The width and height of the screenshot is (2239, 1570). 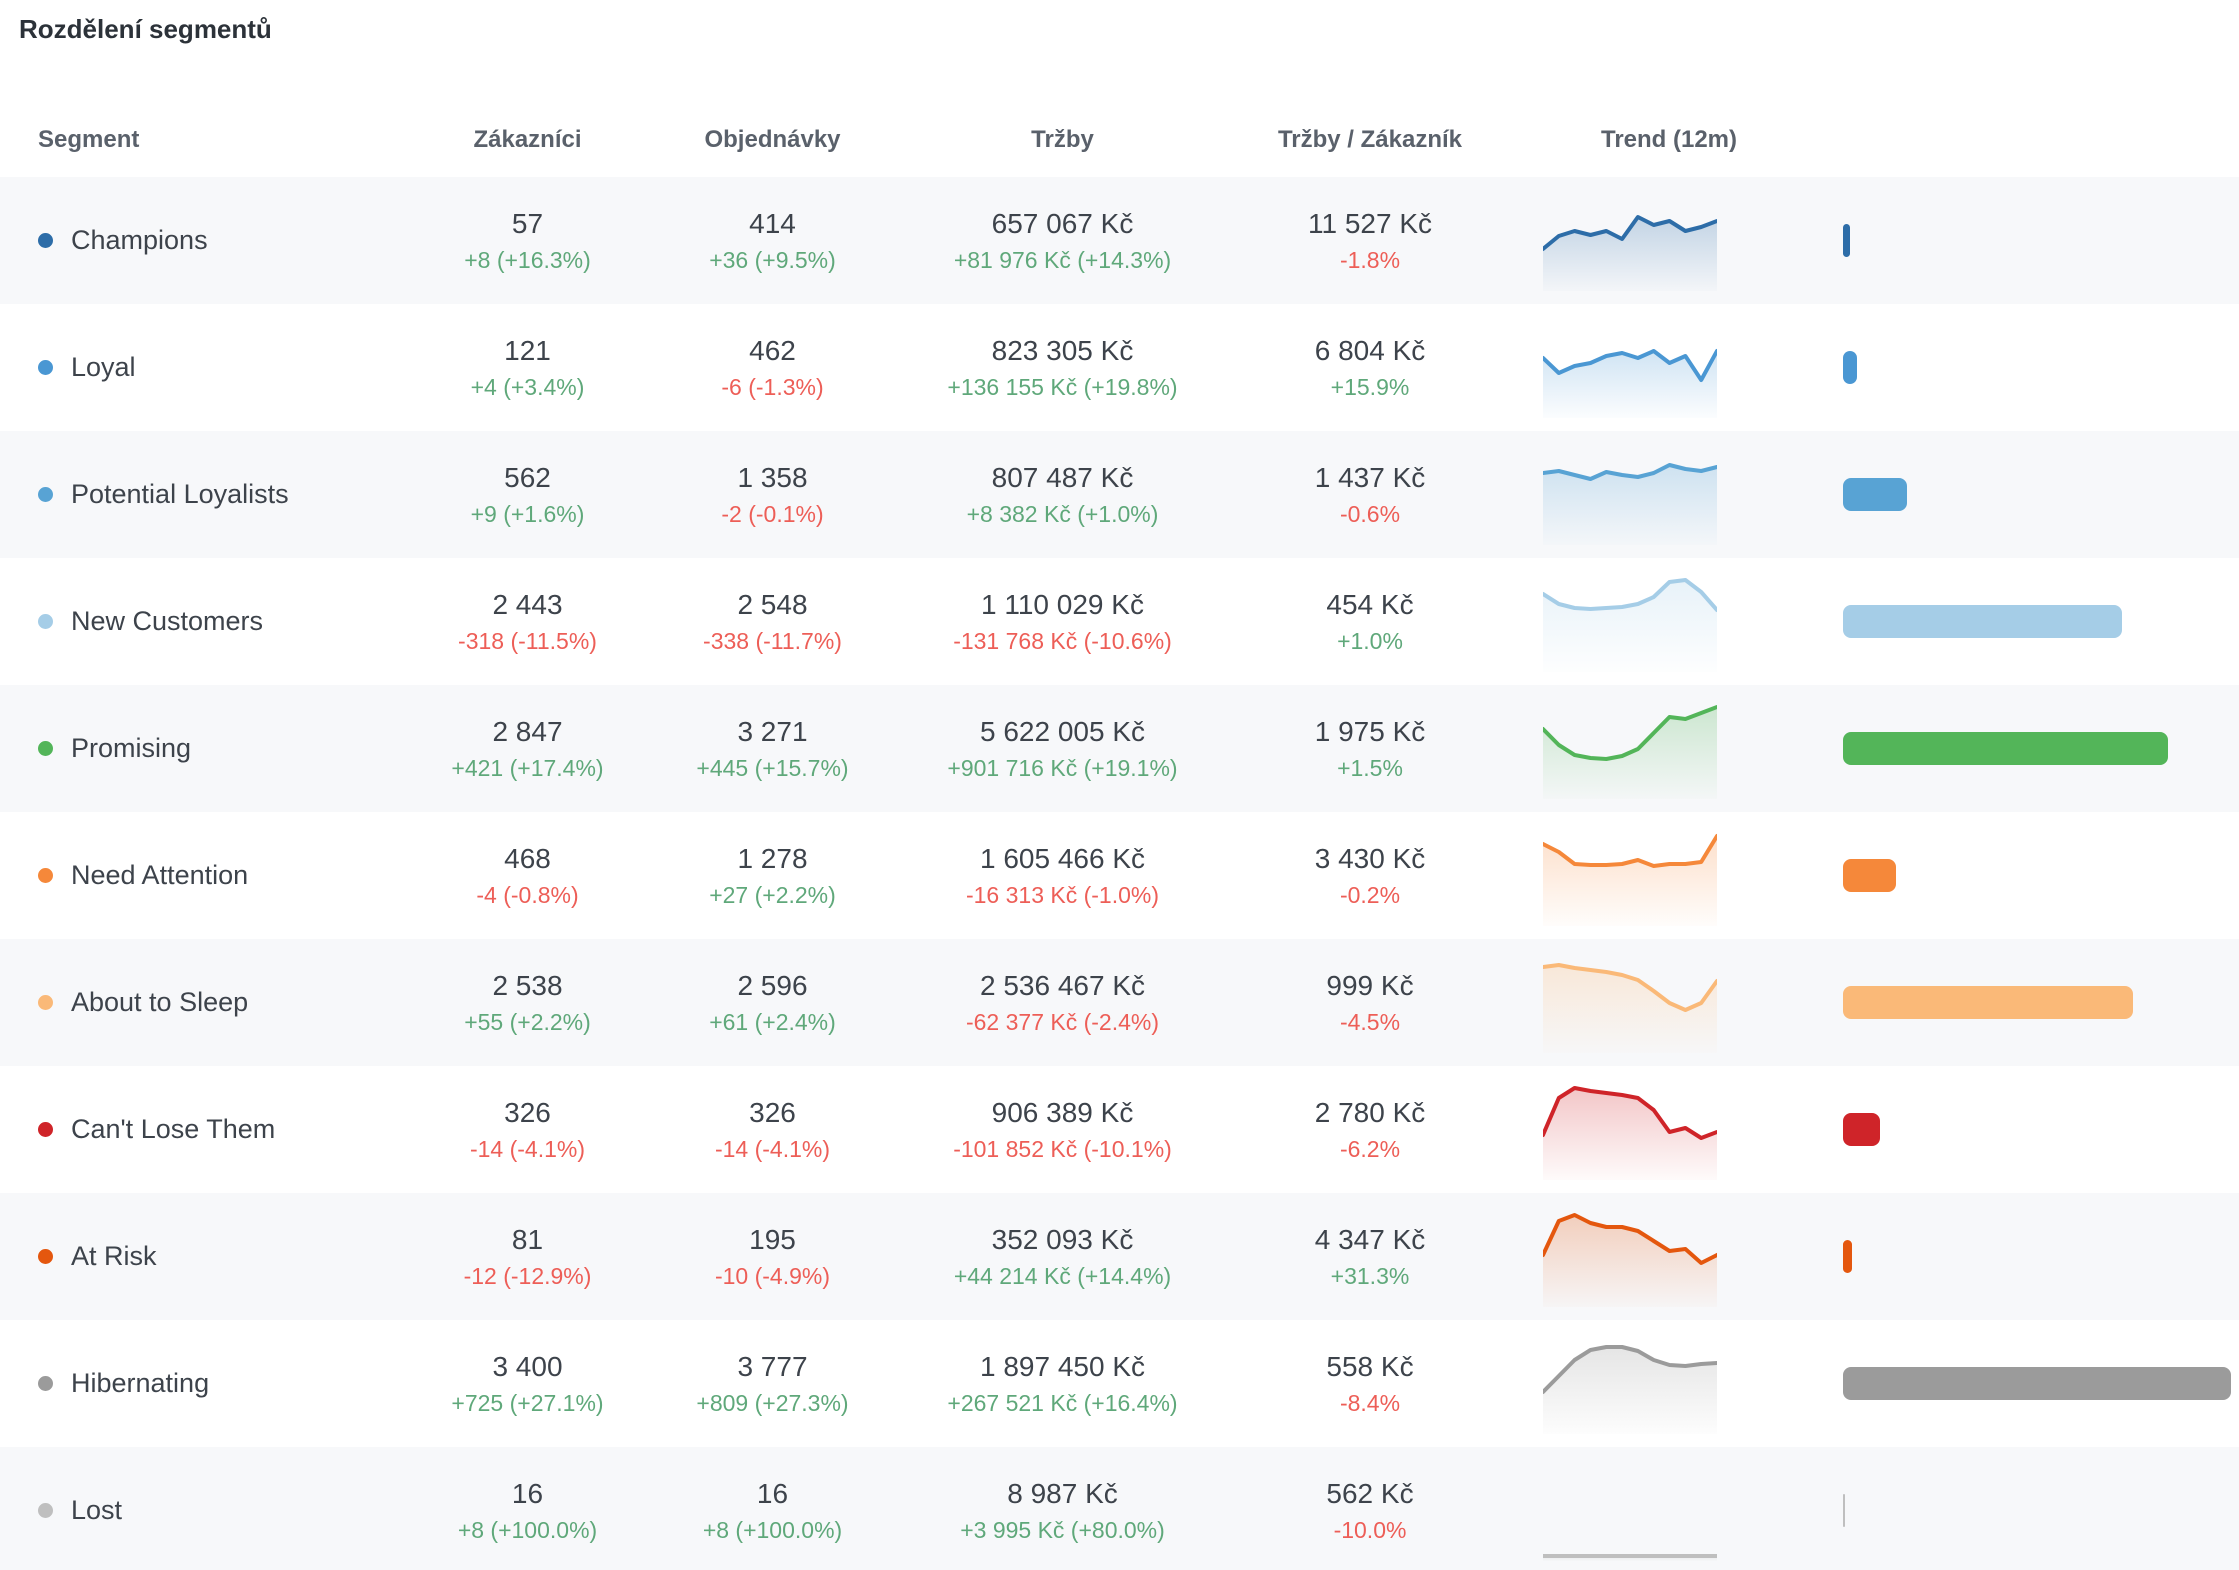 What do you see at coordinates (772, 1402) in the screenshot?
I see `orders-delta: +809 (+27.3%)` at bounding box center [772, 1402].